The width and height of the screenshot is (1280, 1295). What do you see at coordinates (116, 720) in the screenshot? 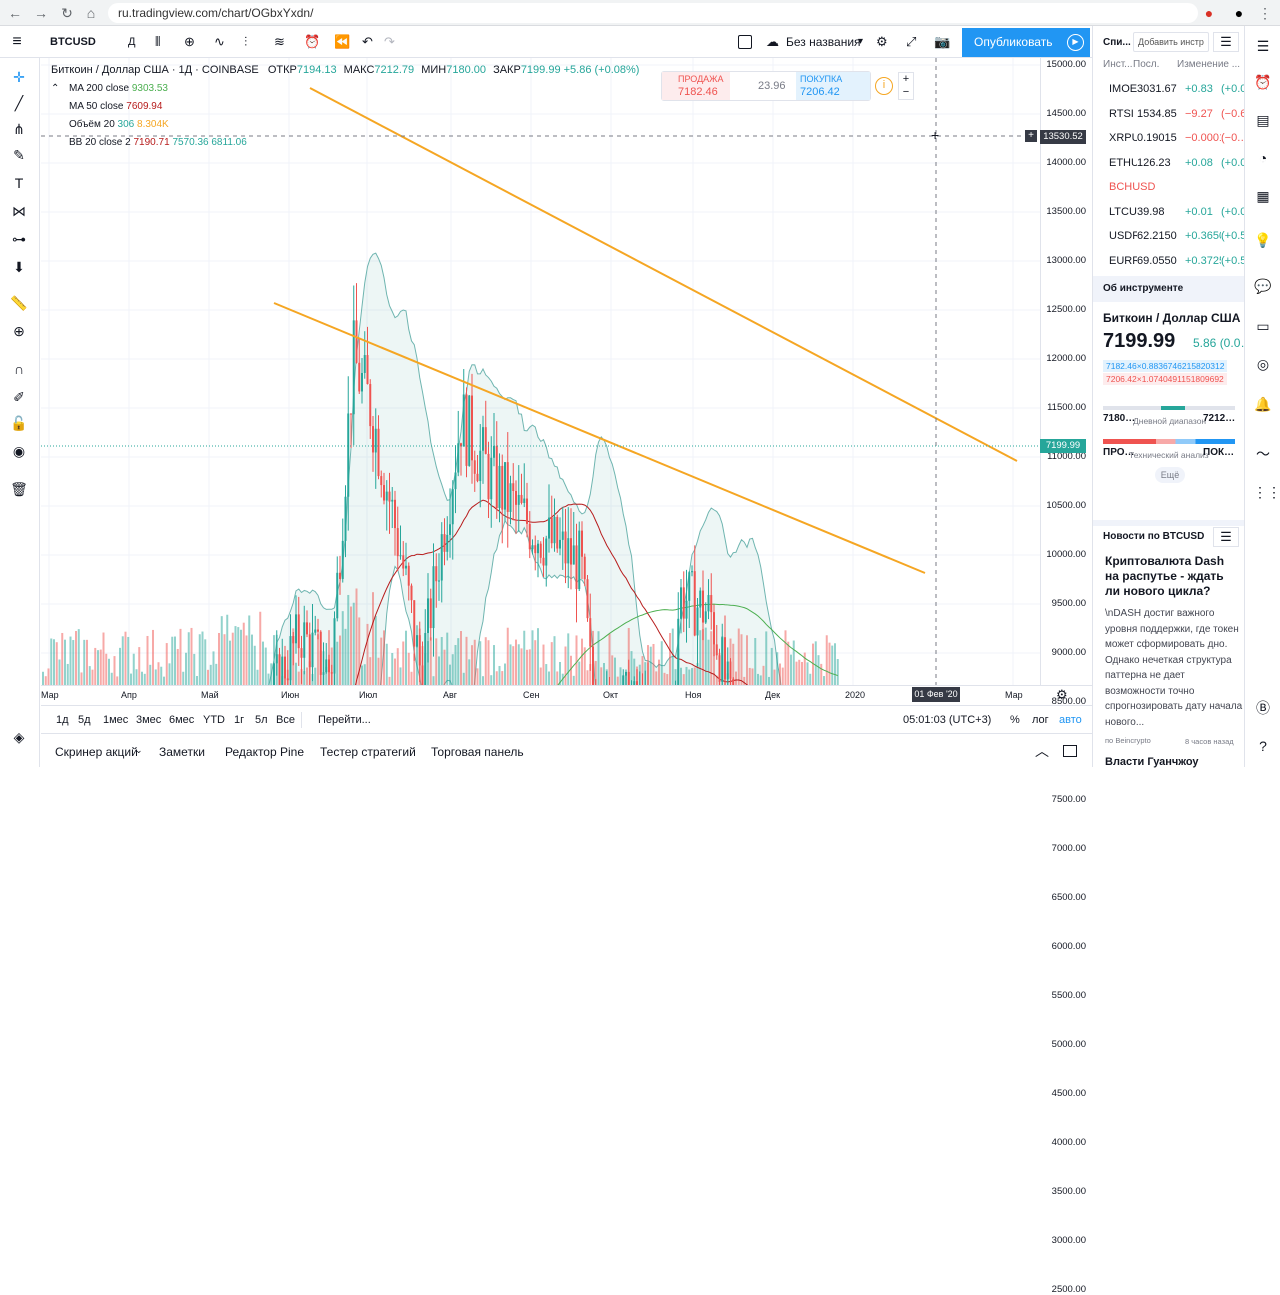
I see `range-1мес: 1мес` at bounding box center [116, 720].